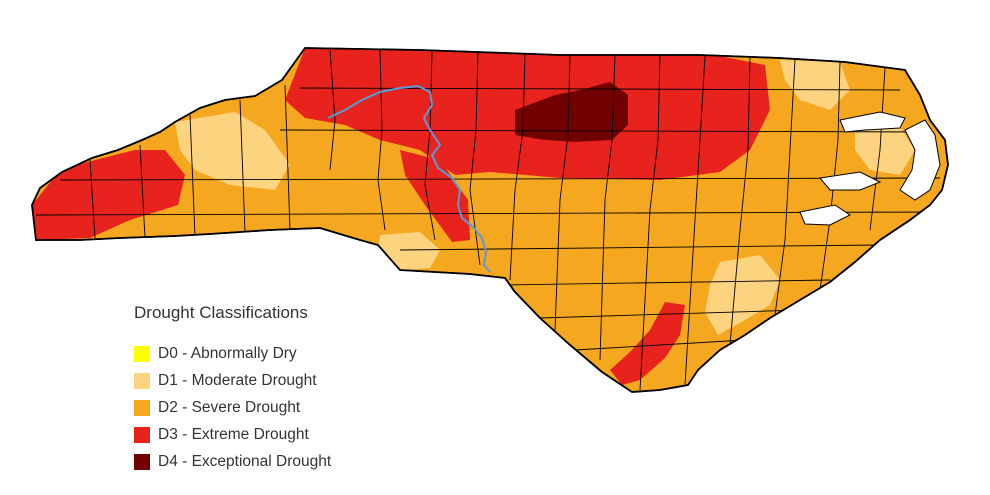 The height and width of the screenshot is (495, 990). What do you see at coordinates (850, 181) in the screenshot?
I see `pamlico-river` at bounding box center [850, 181].